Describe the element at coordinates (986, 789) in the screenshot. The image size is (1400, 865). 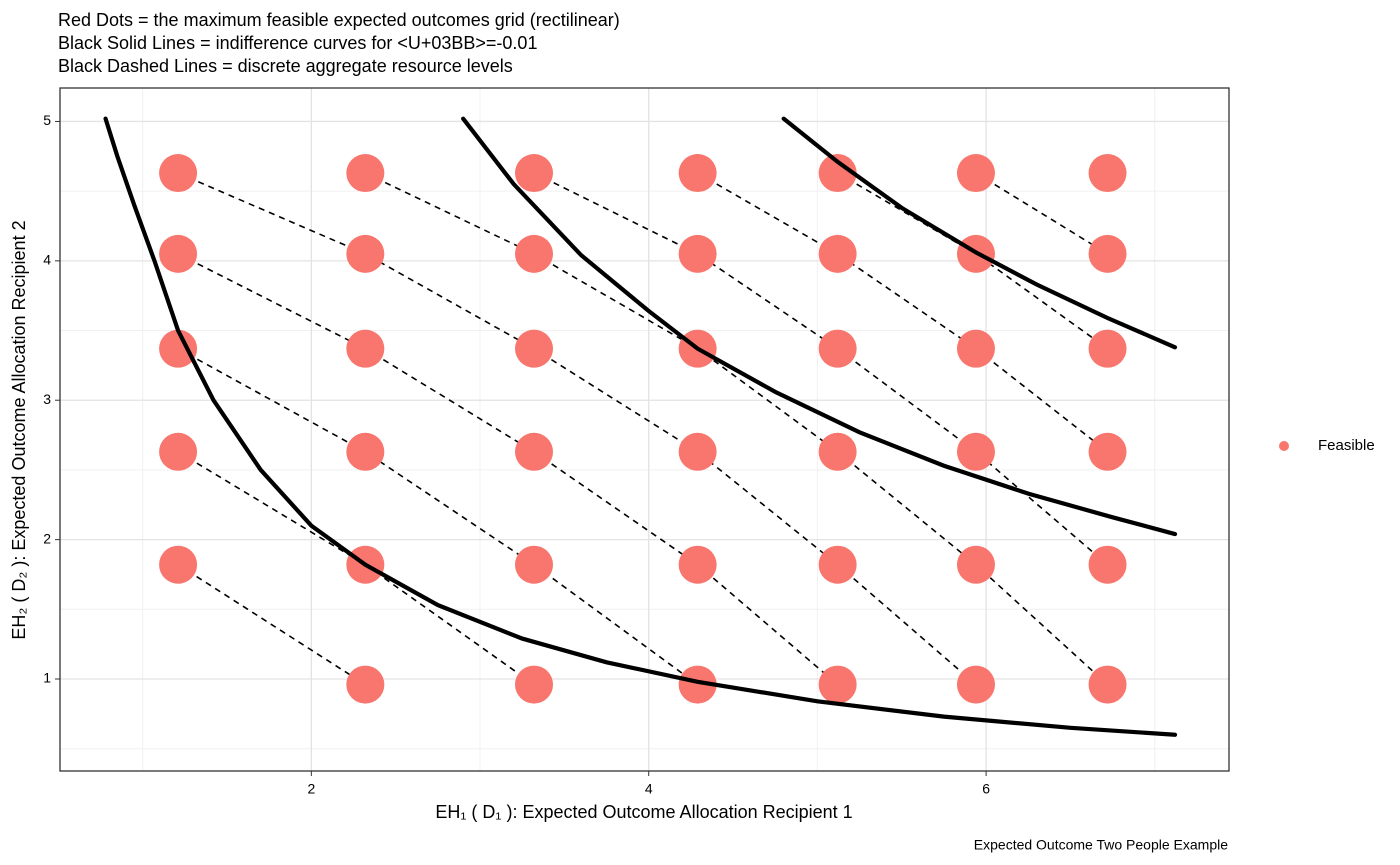
I see `x-tick-label: 6` at that location.